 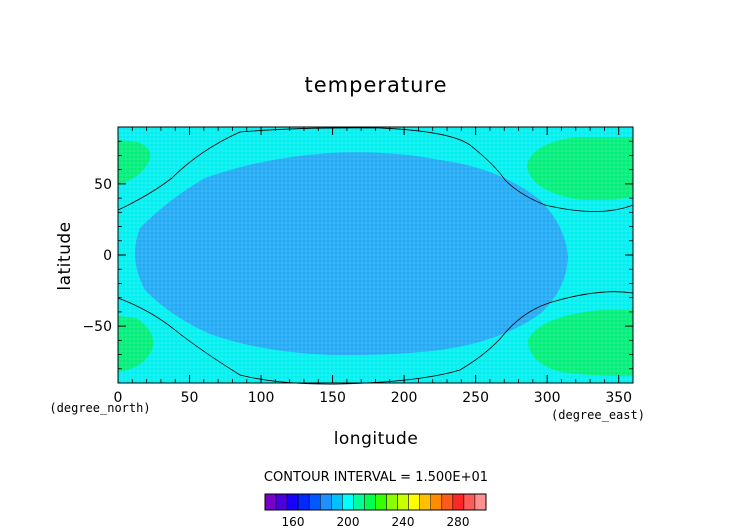 What do you see at coordinates (458, 522) in the screenshot?
I see `colorbar-tick-label: 280` at bounding box center [458, 522].